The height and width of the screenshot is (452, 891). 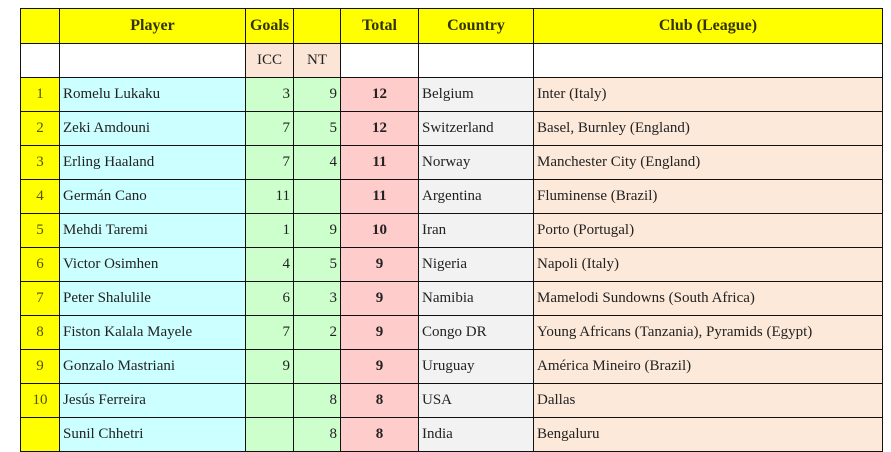 I want to click on cell-rank: 10, so click(x=40, y=400).